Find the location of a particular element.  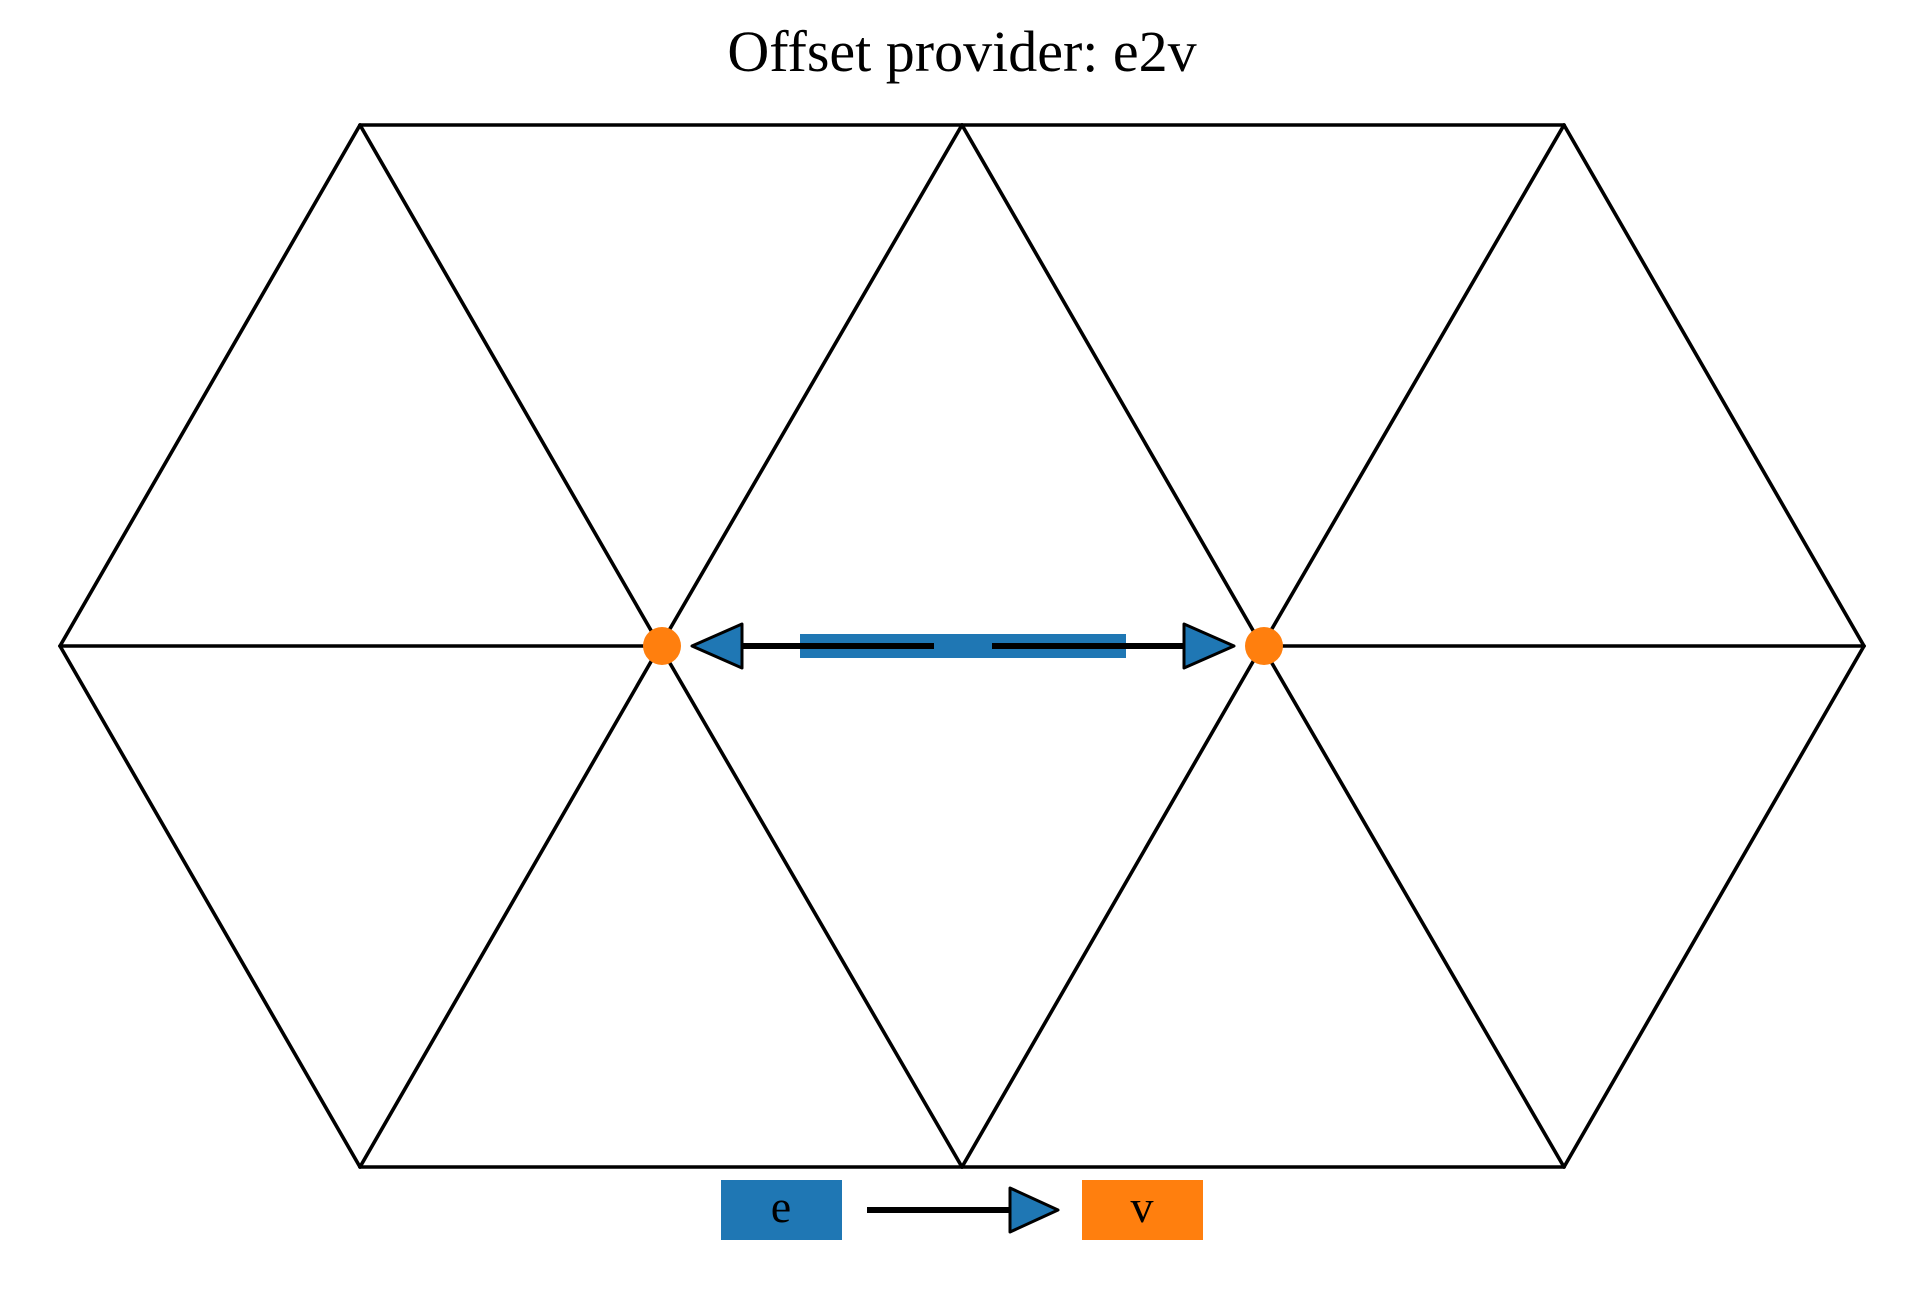

legend: e v is located at coordinates (962, 1210).